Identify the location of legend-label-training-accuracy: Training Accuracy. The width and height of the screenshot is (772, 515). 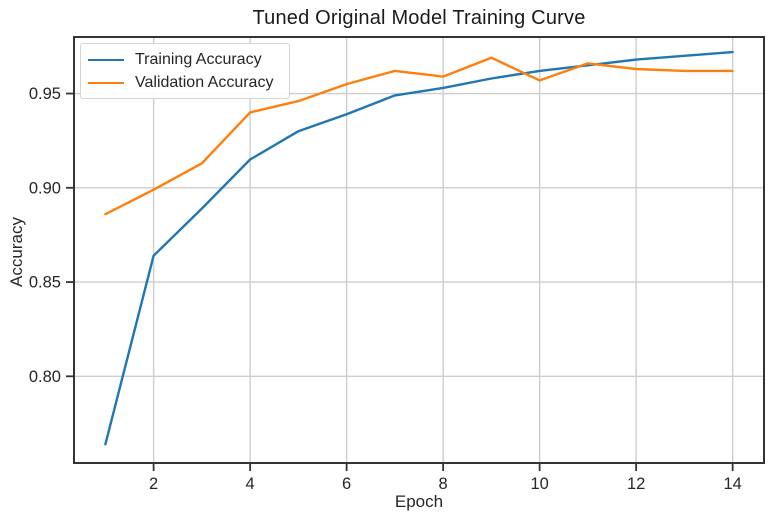
(198, 59).